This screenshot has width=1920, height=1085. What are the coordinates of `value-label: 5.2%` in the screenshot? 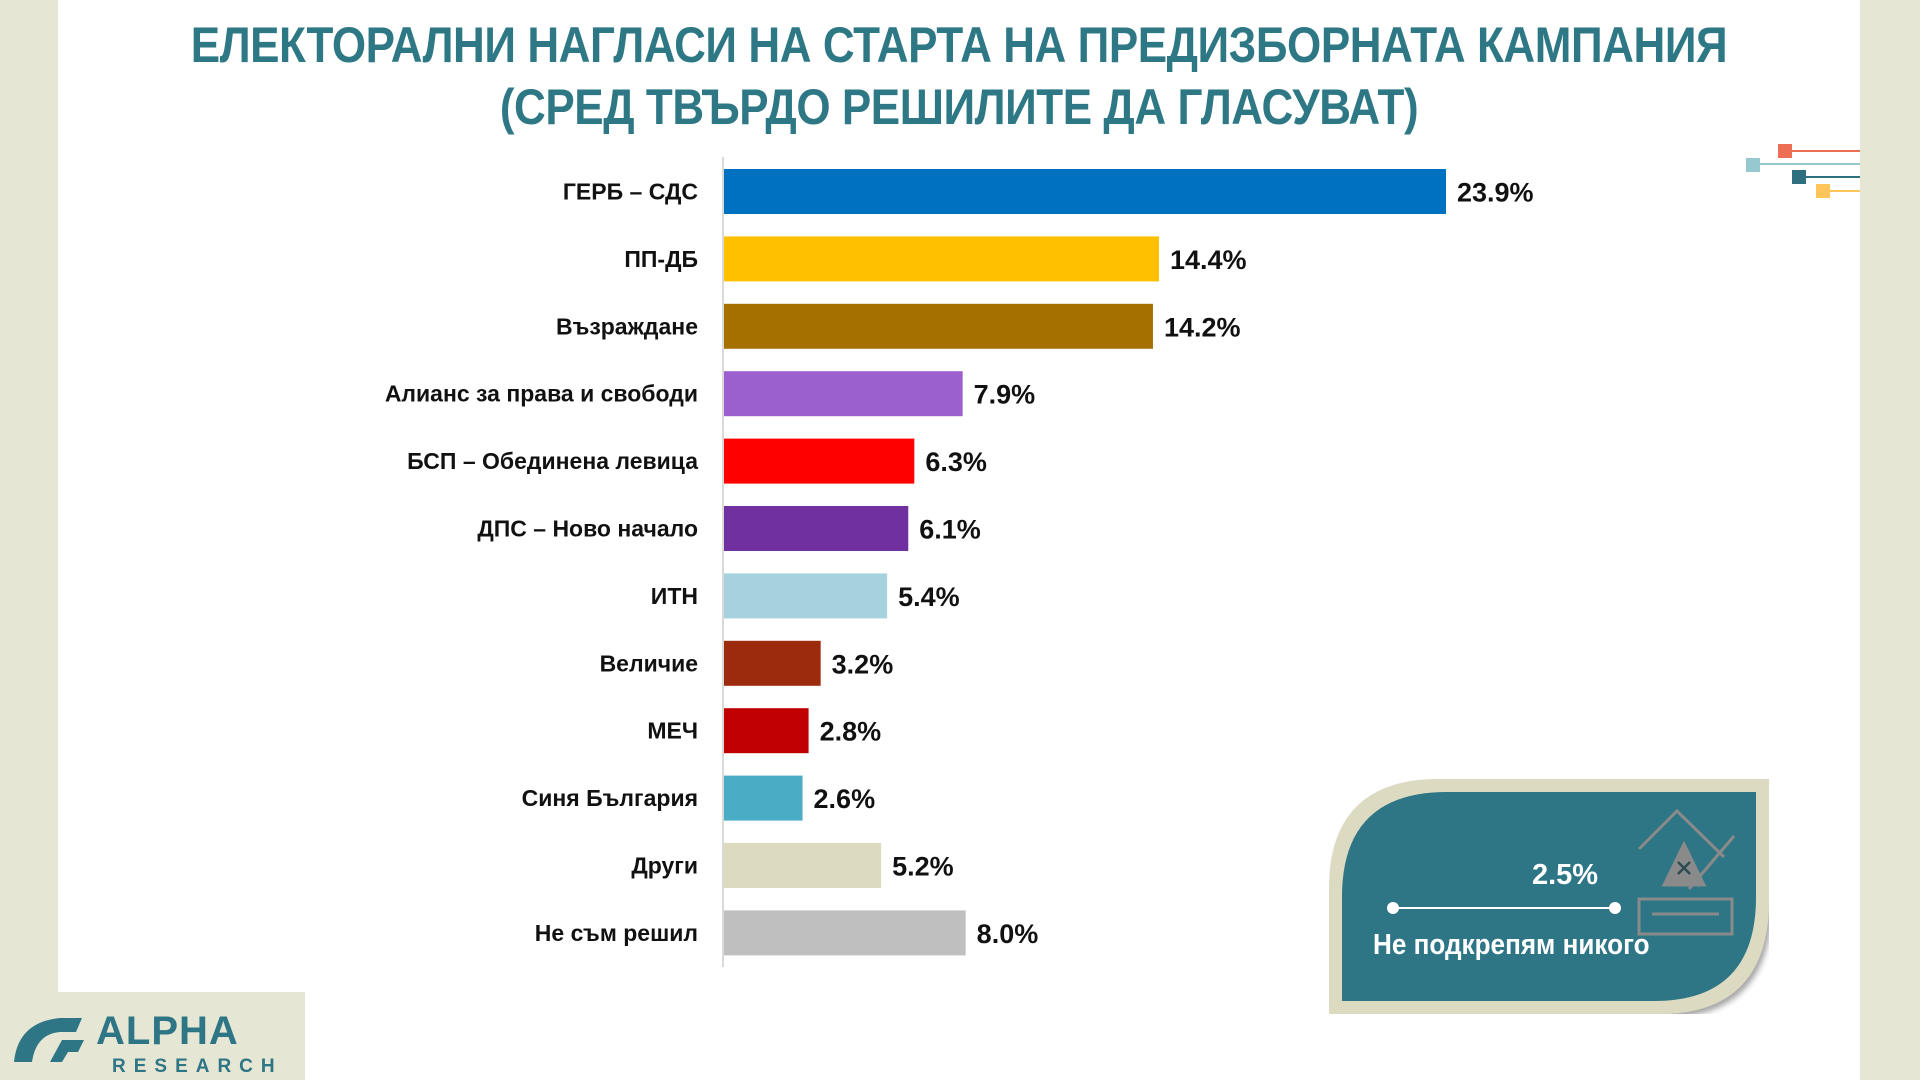 It's located at (923, 867).